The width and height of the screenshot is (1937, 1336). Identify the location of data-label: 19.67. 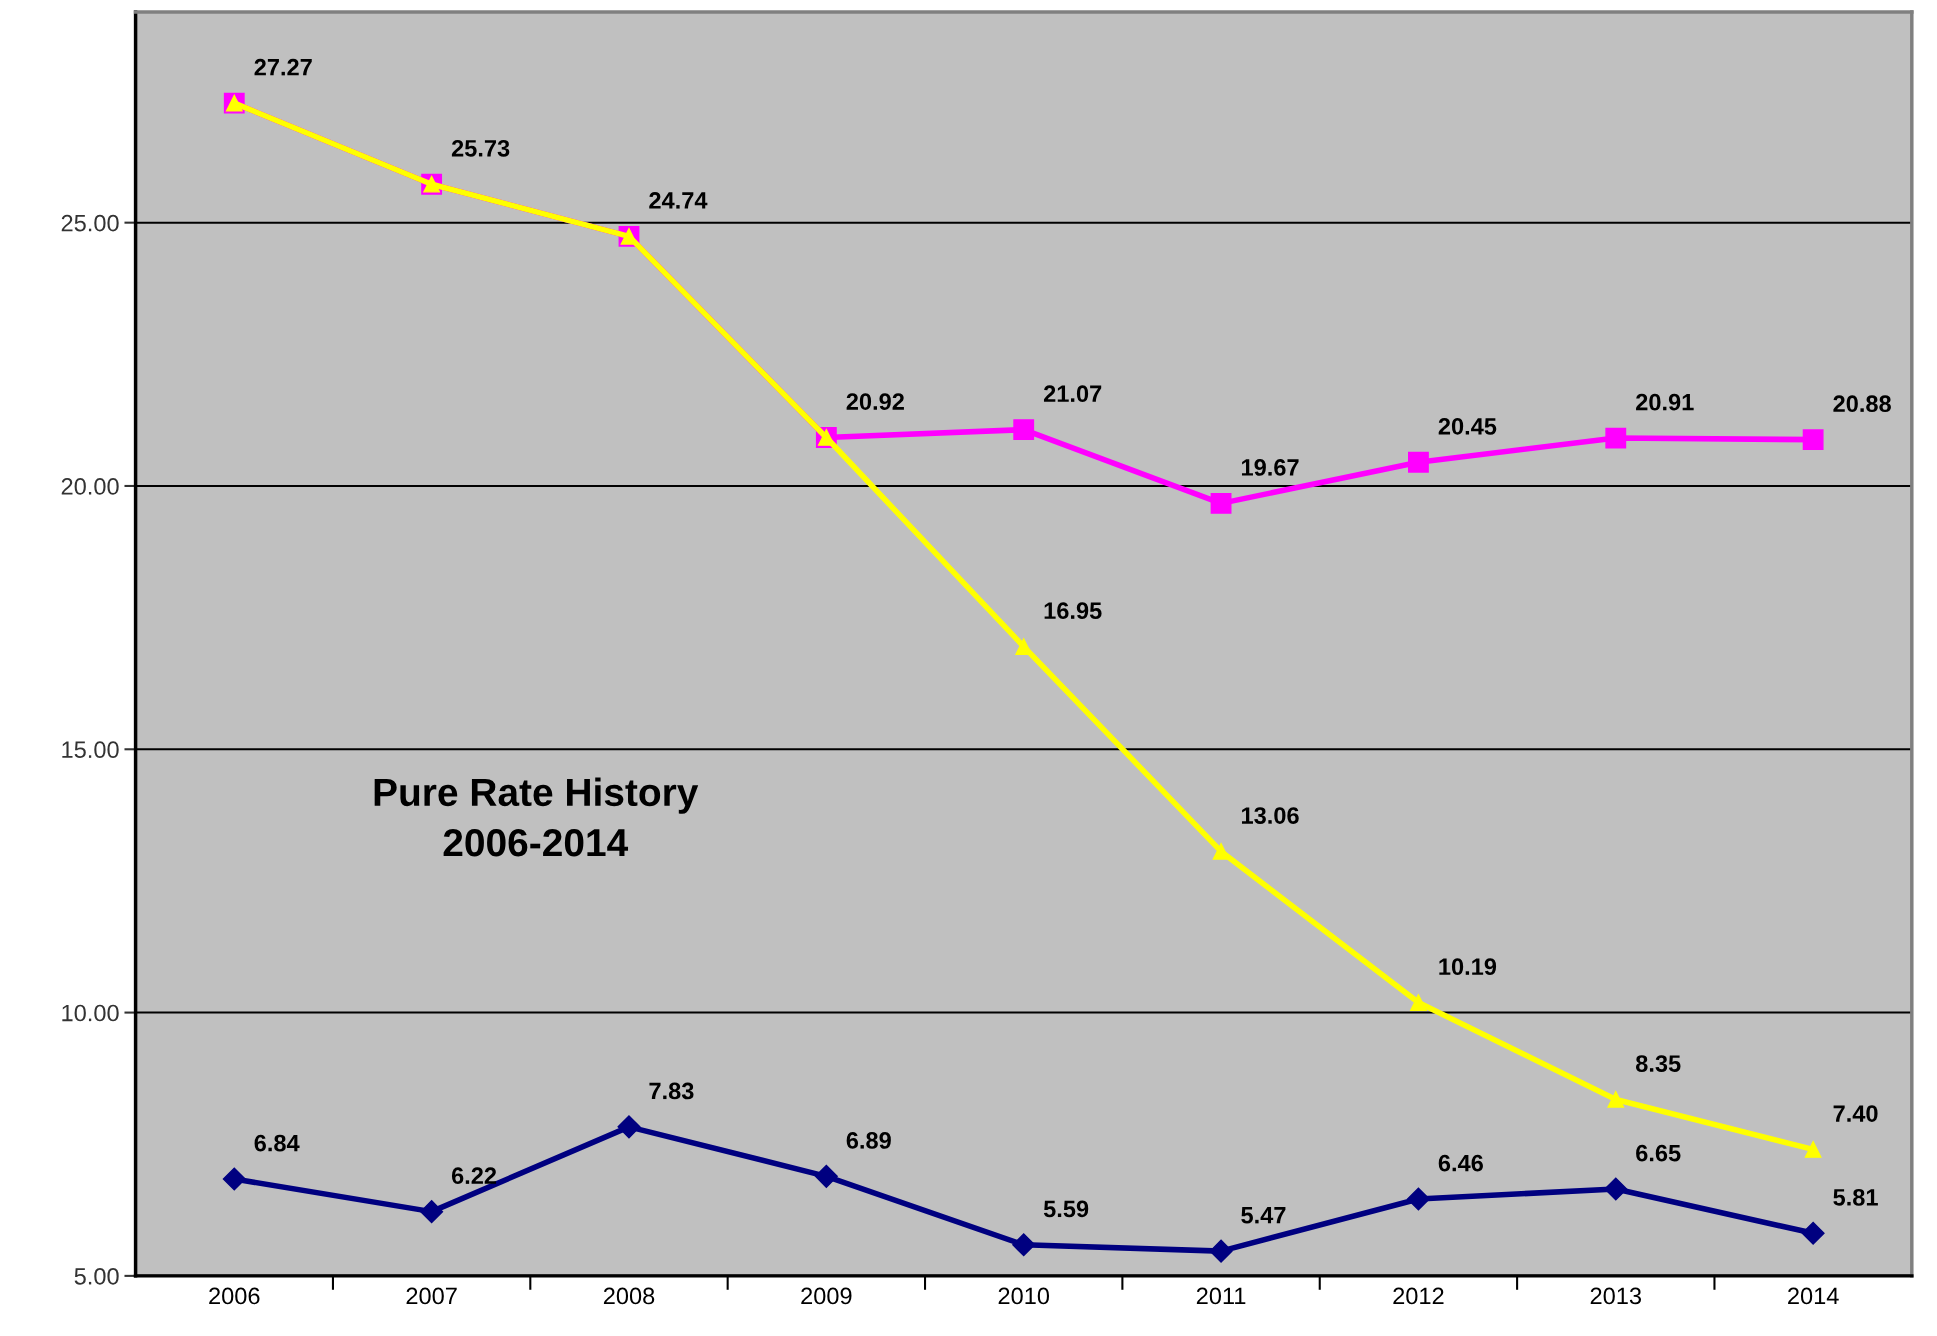
(1270, 467).